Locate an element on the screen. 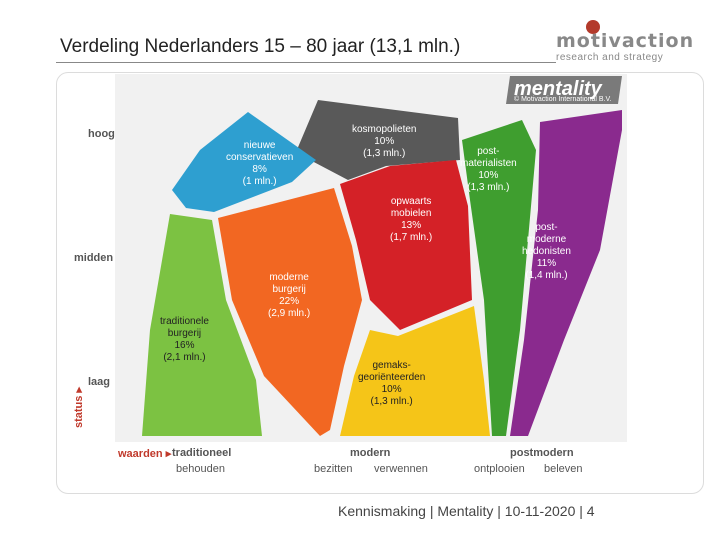 The width and height of the screenshot is (720, 540). segment-label-line: mobielen is located at coordinates (411, 213).